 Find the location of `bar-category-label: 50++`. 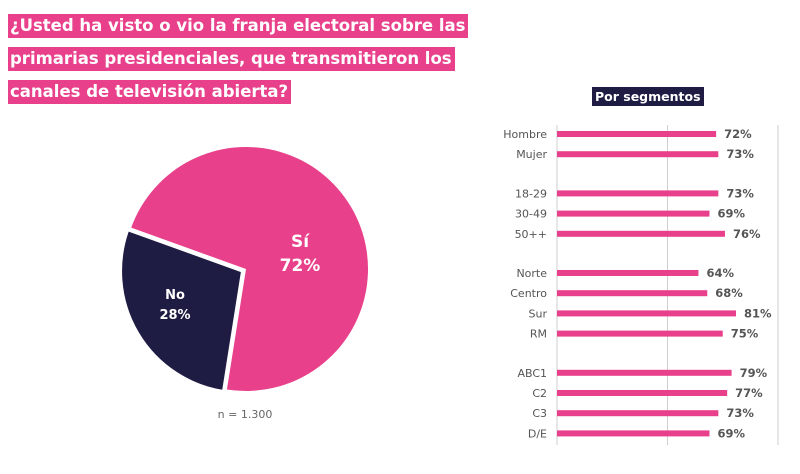

bar-category-label: 50++ is located at coordinates (531, 234).